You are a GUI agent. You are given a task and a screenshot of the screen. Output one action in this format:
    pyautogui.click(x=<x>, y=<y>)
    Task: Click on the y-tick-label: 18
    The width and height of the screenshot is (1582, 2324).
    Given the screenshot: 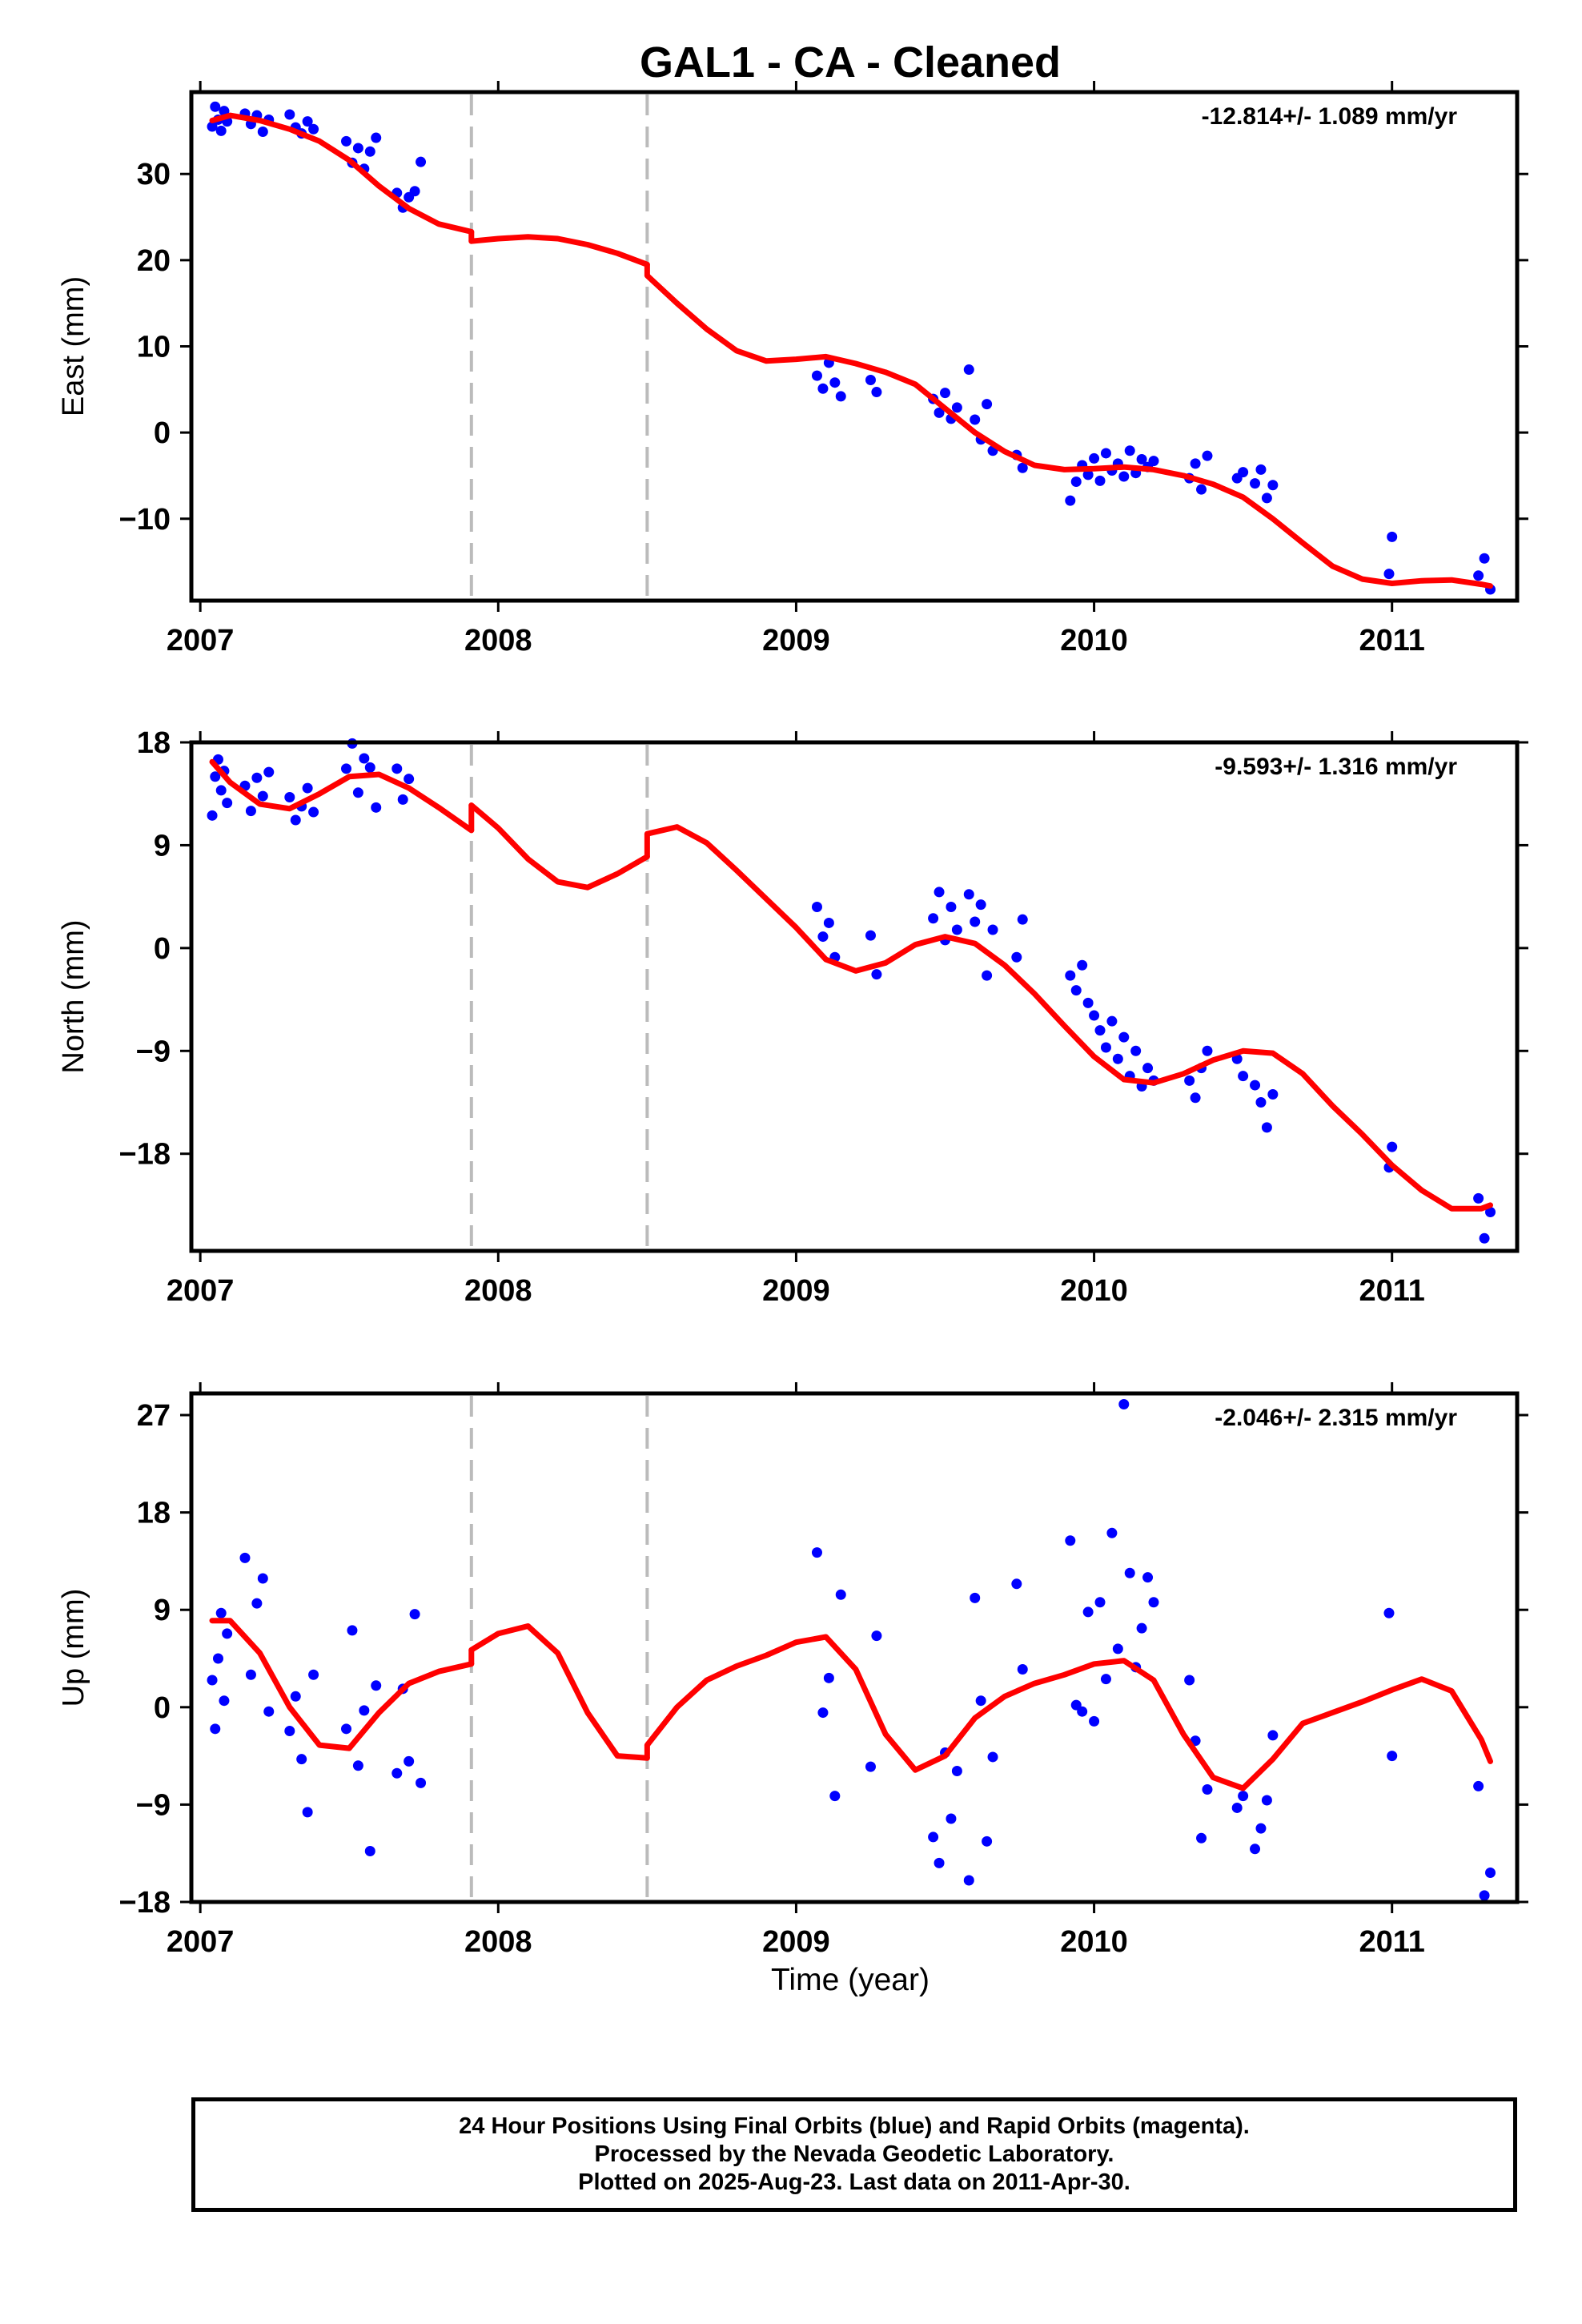 What is the action you would take?
    pyautogui.click(x=154, y=743)
    